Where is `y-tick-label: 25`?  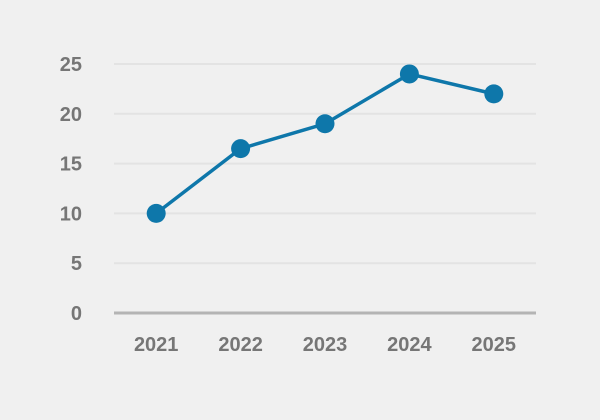
y-tick-label: 25 is located at coordinates (71, 65).